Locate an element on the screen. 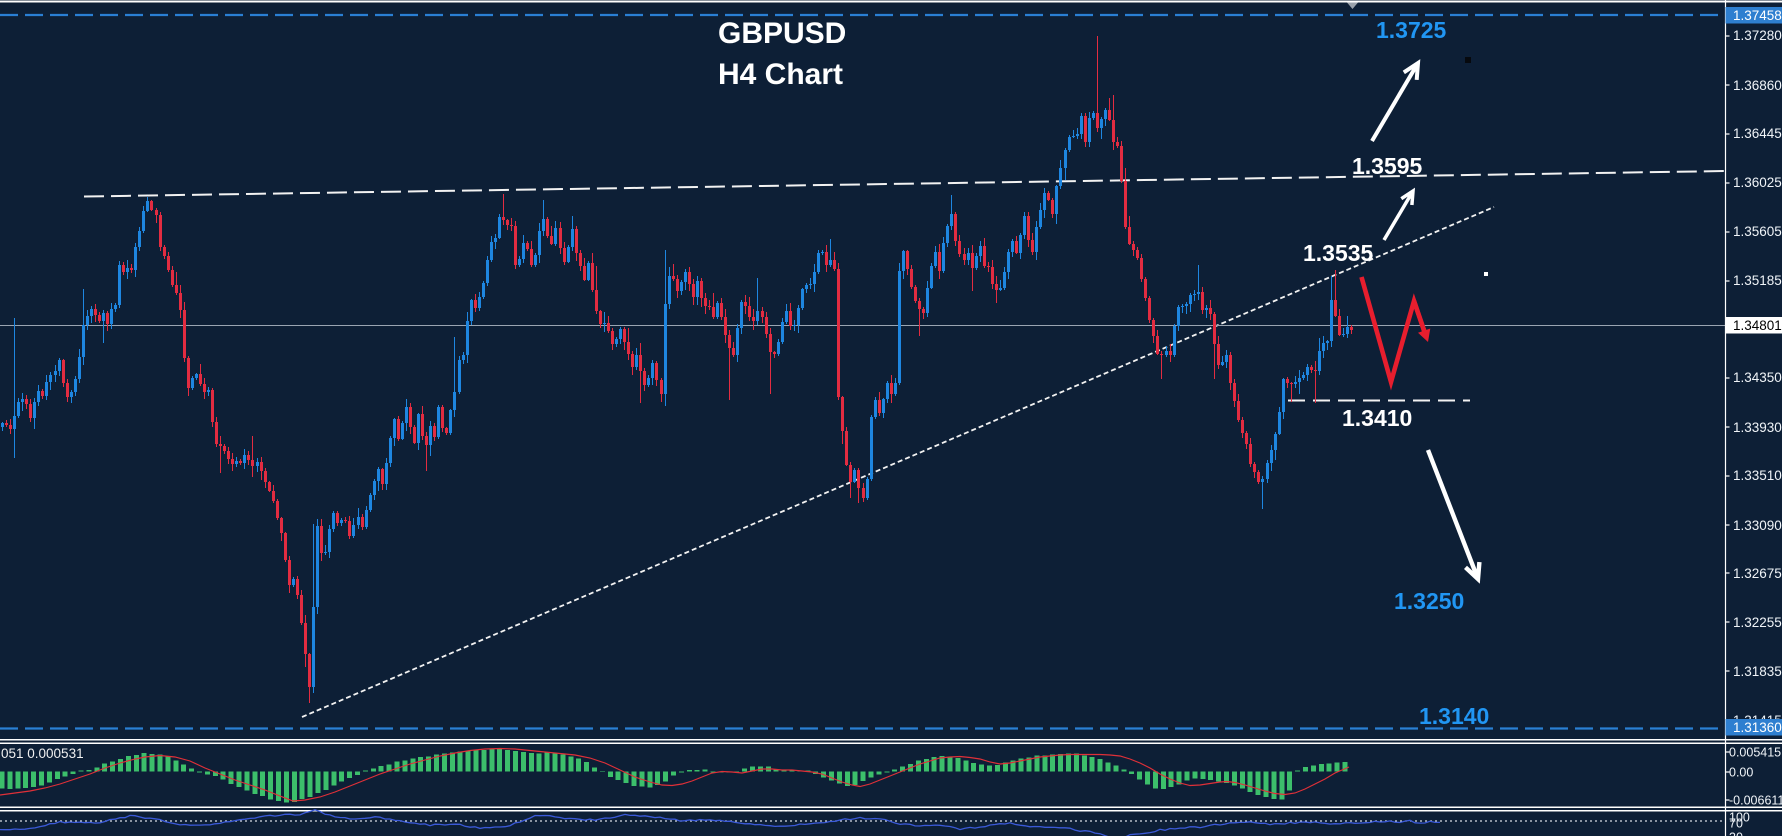 The image size is (1782, 836). svg-text: 1.33930 is located at coordinates (1757, 427).